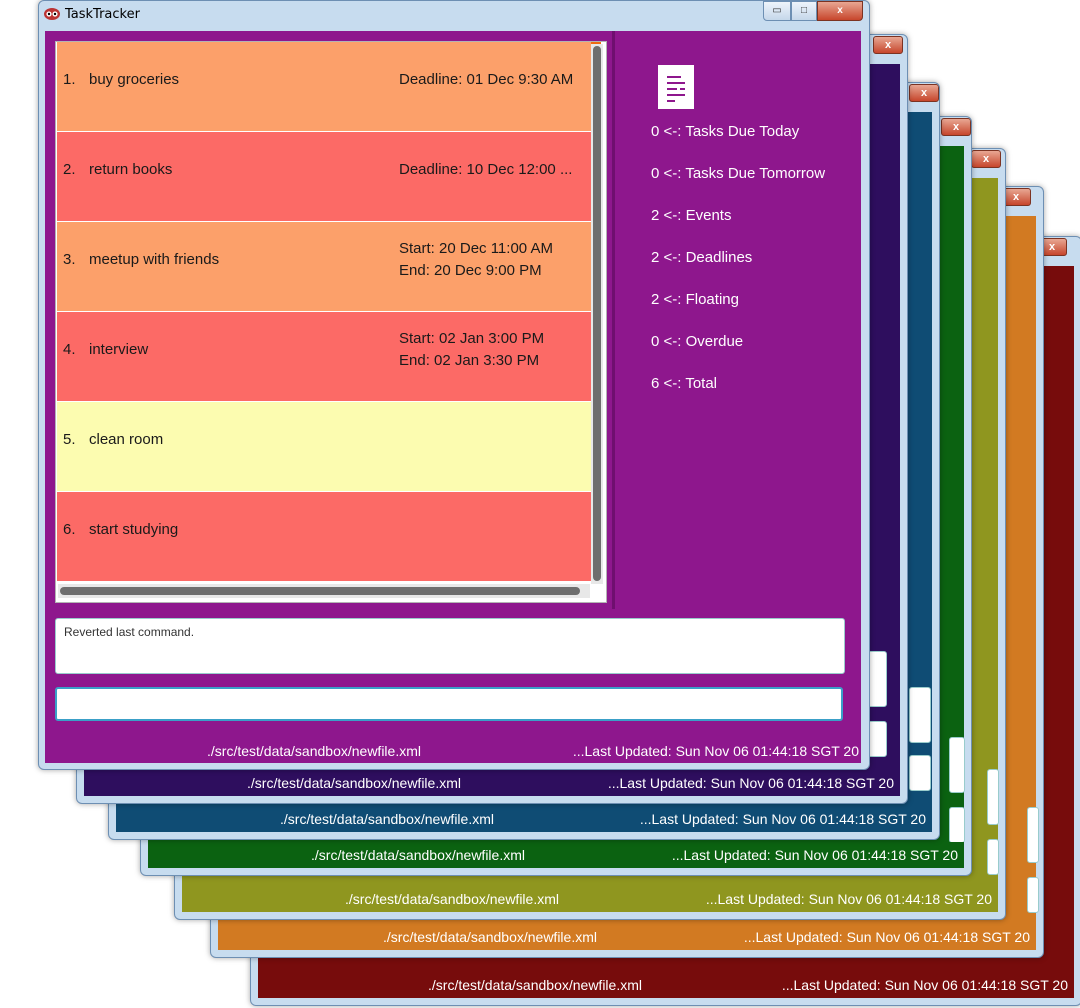 The height and width of the screenshot is (1008, 1080). What do you see at coordinates (119, 349) in the screenshot?
I see `task-name: interview` at bounding box center [119, 349].